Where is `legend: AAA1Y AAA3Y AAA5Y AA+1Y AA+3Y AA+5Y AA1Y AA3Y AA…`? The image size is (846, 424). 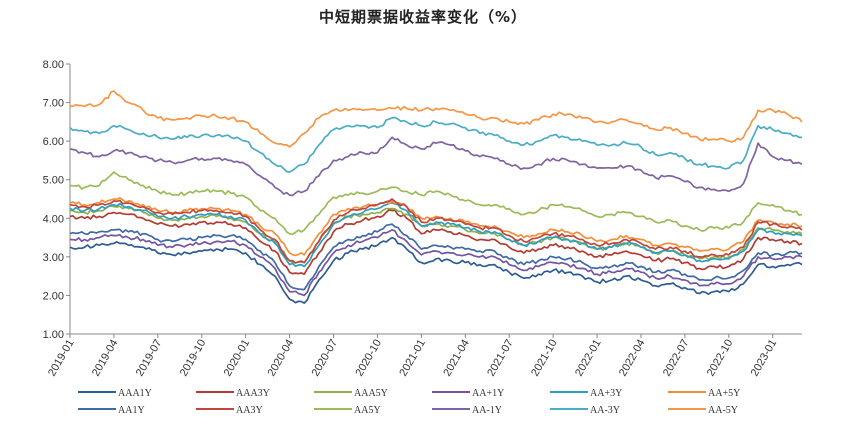
legend: AAA1Y AAA3Y AAA5Y AA+1Y AA+3Y AA+5Y AA1Y AA3Y AA… is located at coordinates (409, 402).